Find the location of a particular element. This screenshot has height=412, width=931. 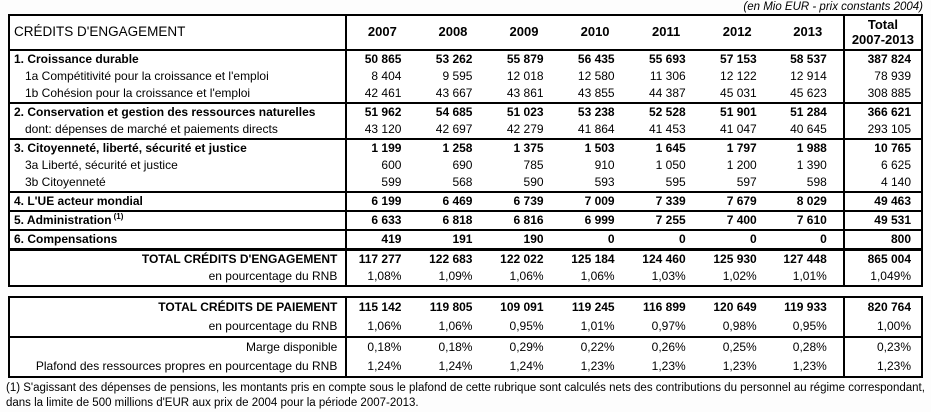

value-cell: 41 047 is located at coordinates (738, 128).